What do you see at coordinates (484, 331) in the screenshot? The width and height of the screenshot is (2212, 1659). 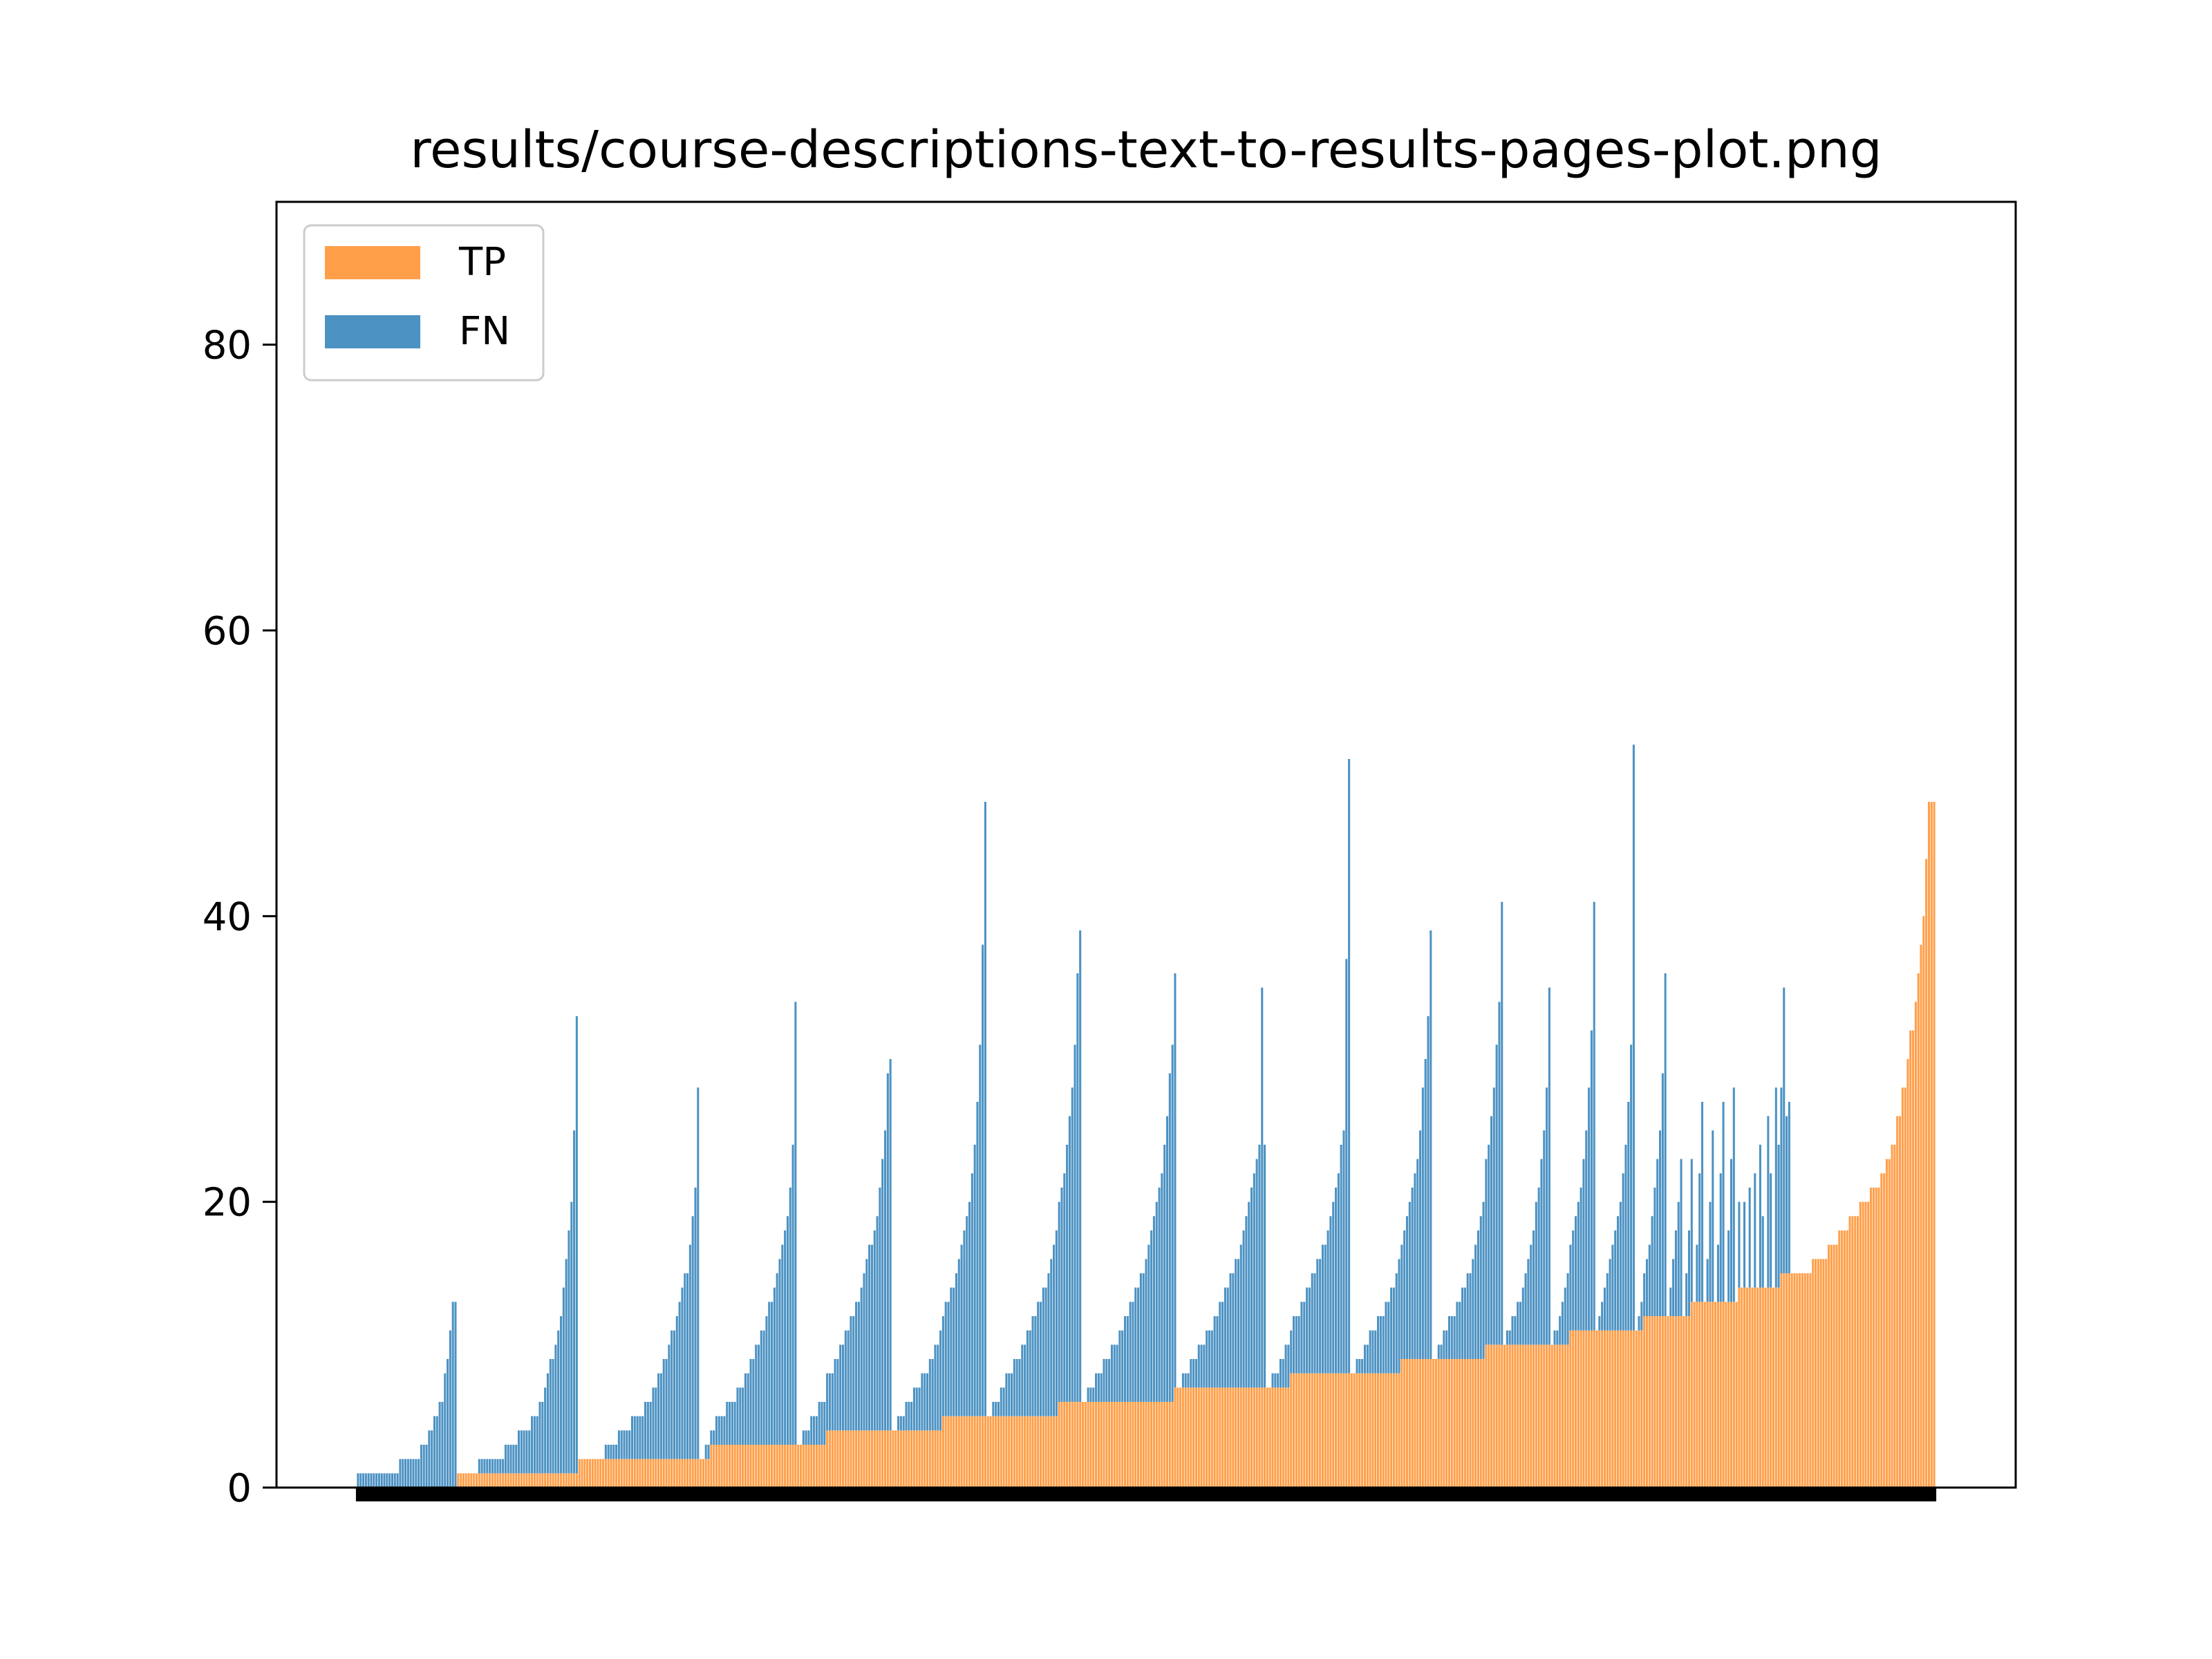 I see `legend-label-fn: FN` at bounding box center [484, 331].